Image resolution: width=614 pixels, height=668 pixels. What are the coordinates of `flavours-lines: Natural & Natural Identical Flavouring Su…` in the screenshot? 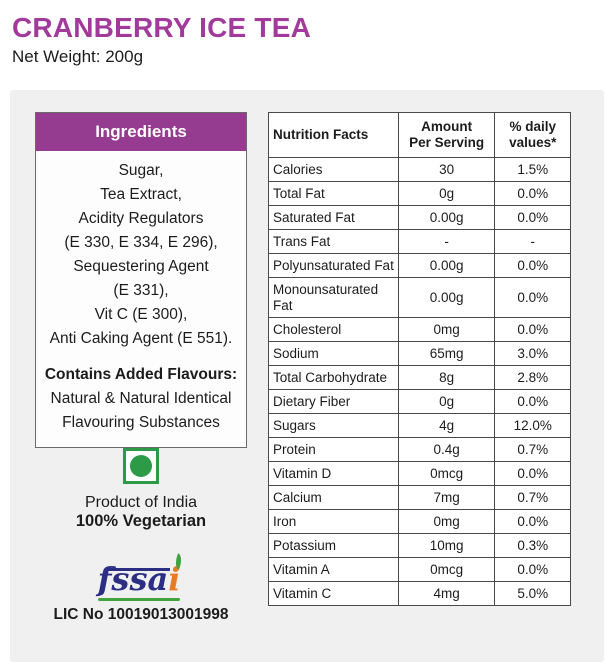 It's located at (141, 411).